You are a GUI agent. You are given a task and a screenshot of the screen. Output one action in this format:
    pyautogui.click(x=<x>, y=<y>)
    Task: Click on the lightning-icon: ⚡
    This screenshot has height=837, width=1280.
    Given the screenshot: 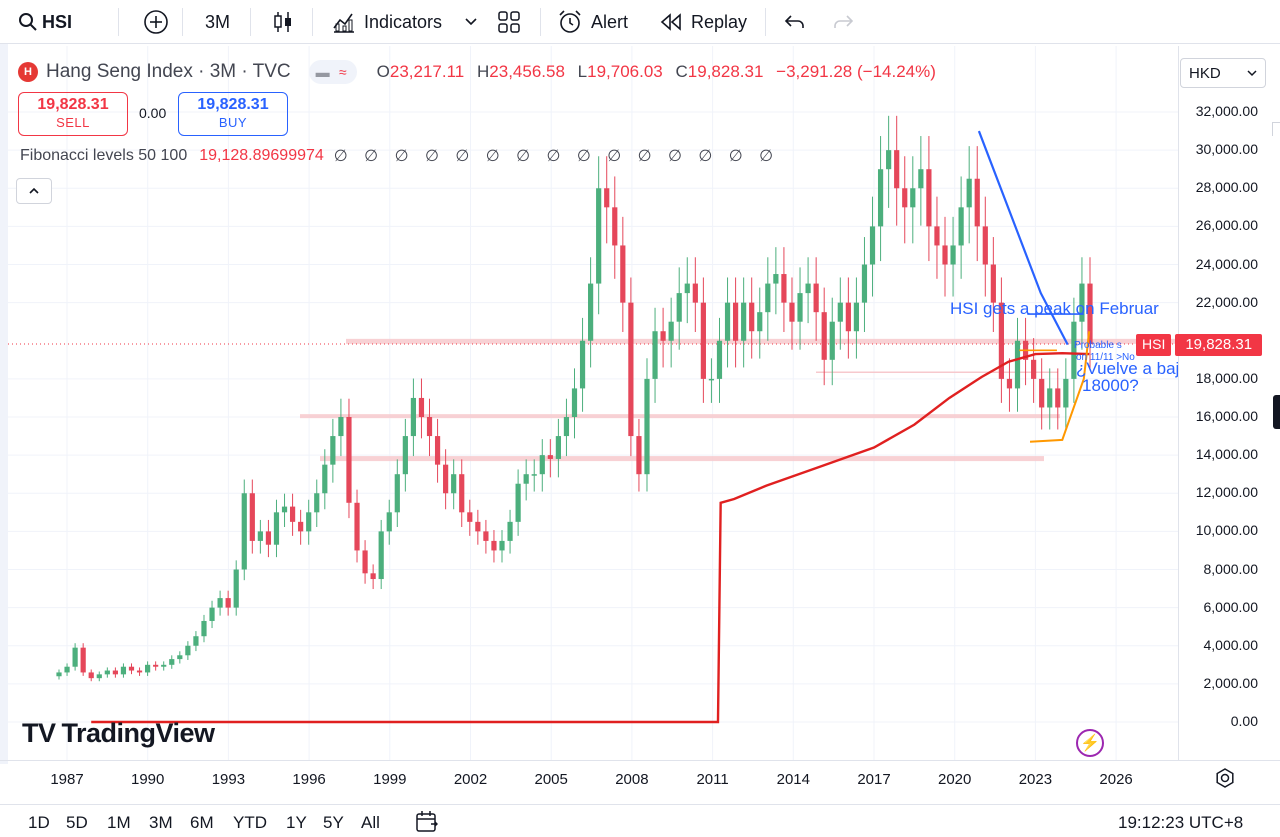 What is the action you would take?
    pyautogui.click(x=1090, y=743)
    